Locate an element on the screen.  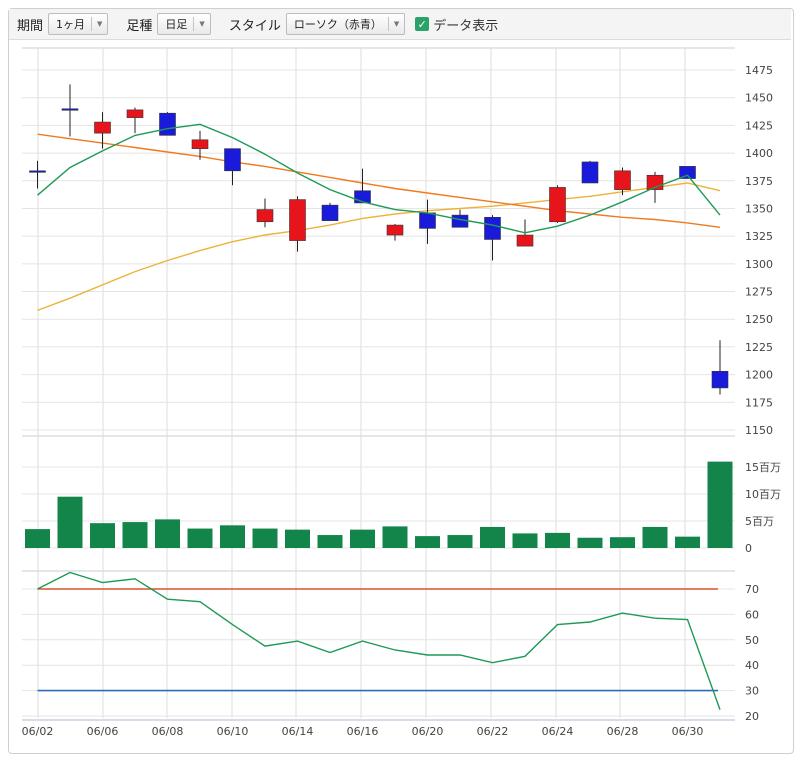
date-tick-label: 06/28 is located at coordinates (623, 731).